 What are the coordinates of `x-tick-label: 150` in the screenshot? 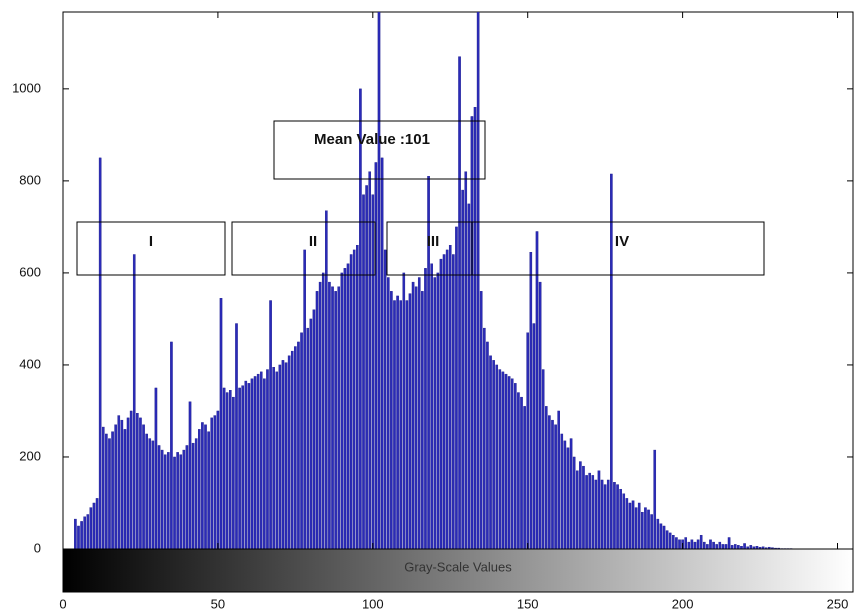 It's located at (528, 603).